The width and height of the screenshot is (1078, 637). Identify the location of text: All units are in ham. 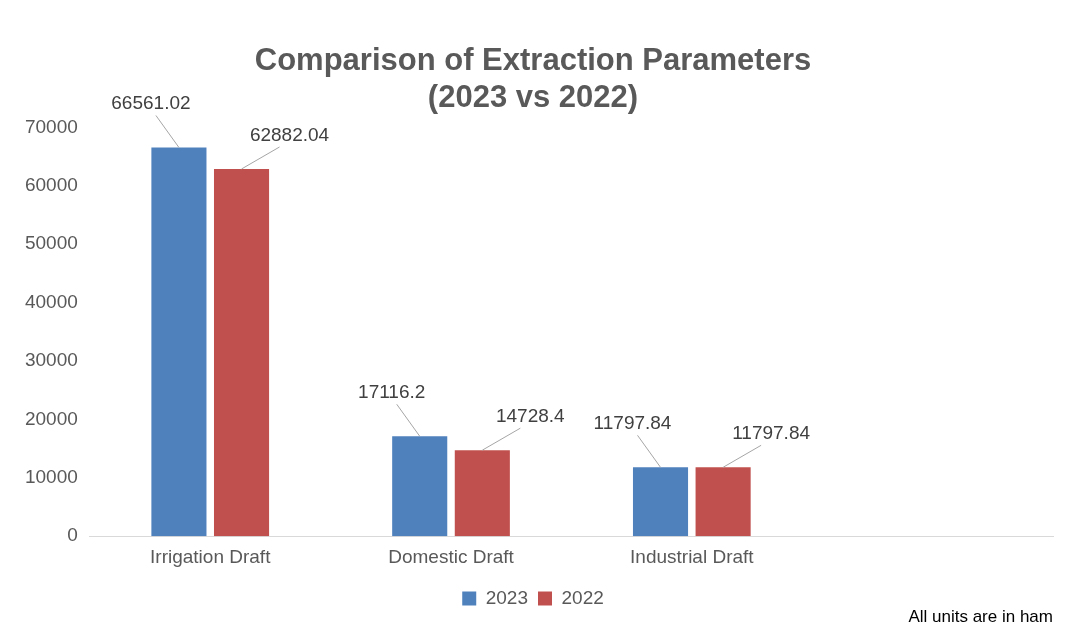
(980, 617).